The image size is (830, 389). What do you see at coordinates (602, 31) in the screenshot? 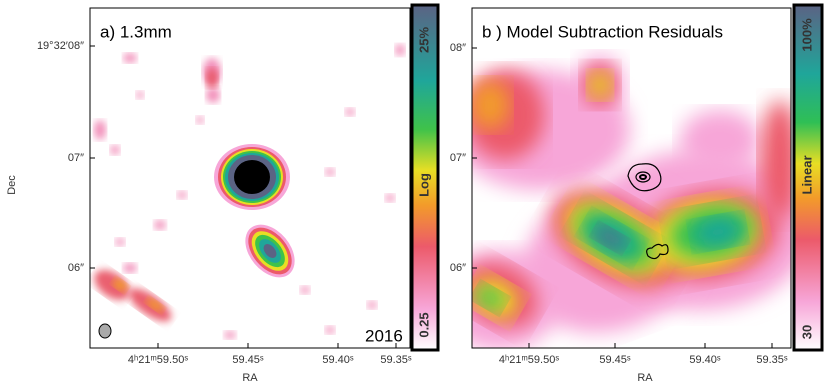
I see `panel-label: b ) Model Subtraction Residuals` at bounding box center [602, 31].